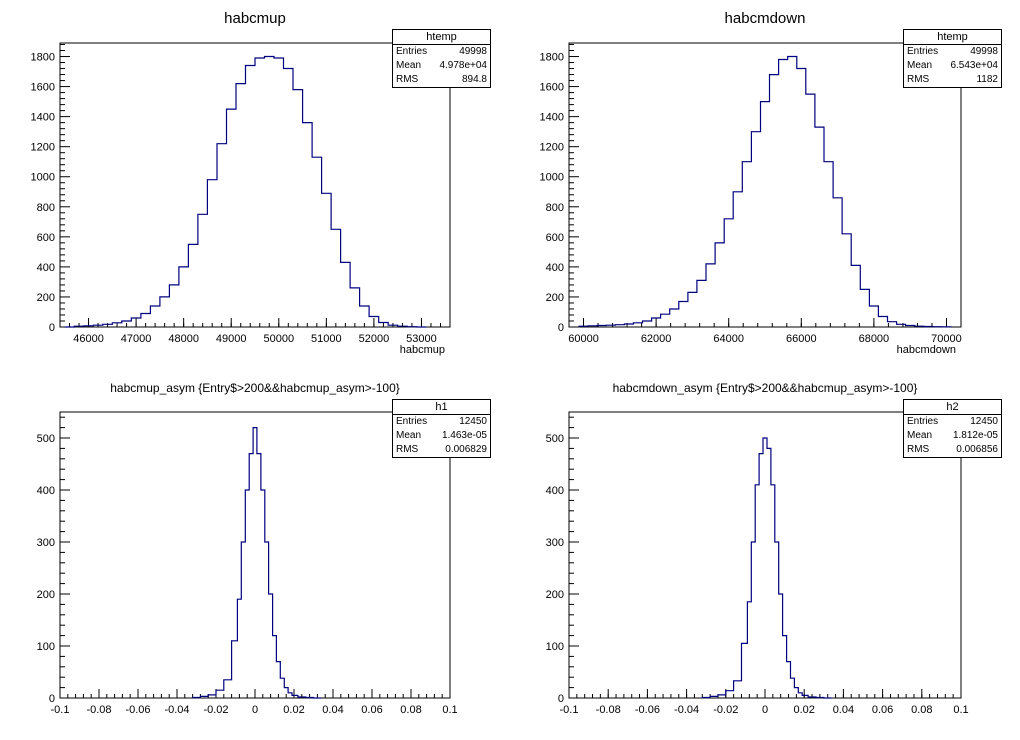 This screenshot has width=1020, height=740. Describe the element at coordinates (552, 118) in the screenshot. I see `y-tick-label: 1400` at that location.